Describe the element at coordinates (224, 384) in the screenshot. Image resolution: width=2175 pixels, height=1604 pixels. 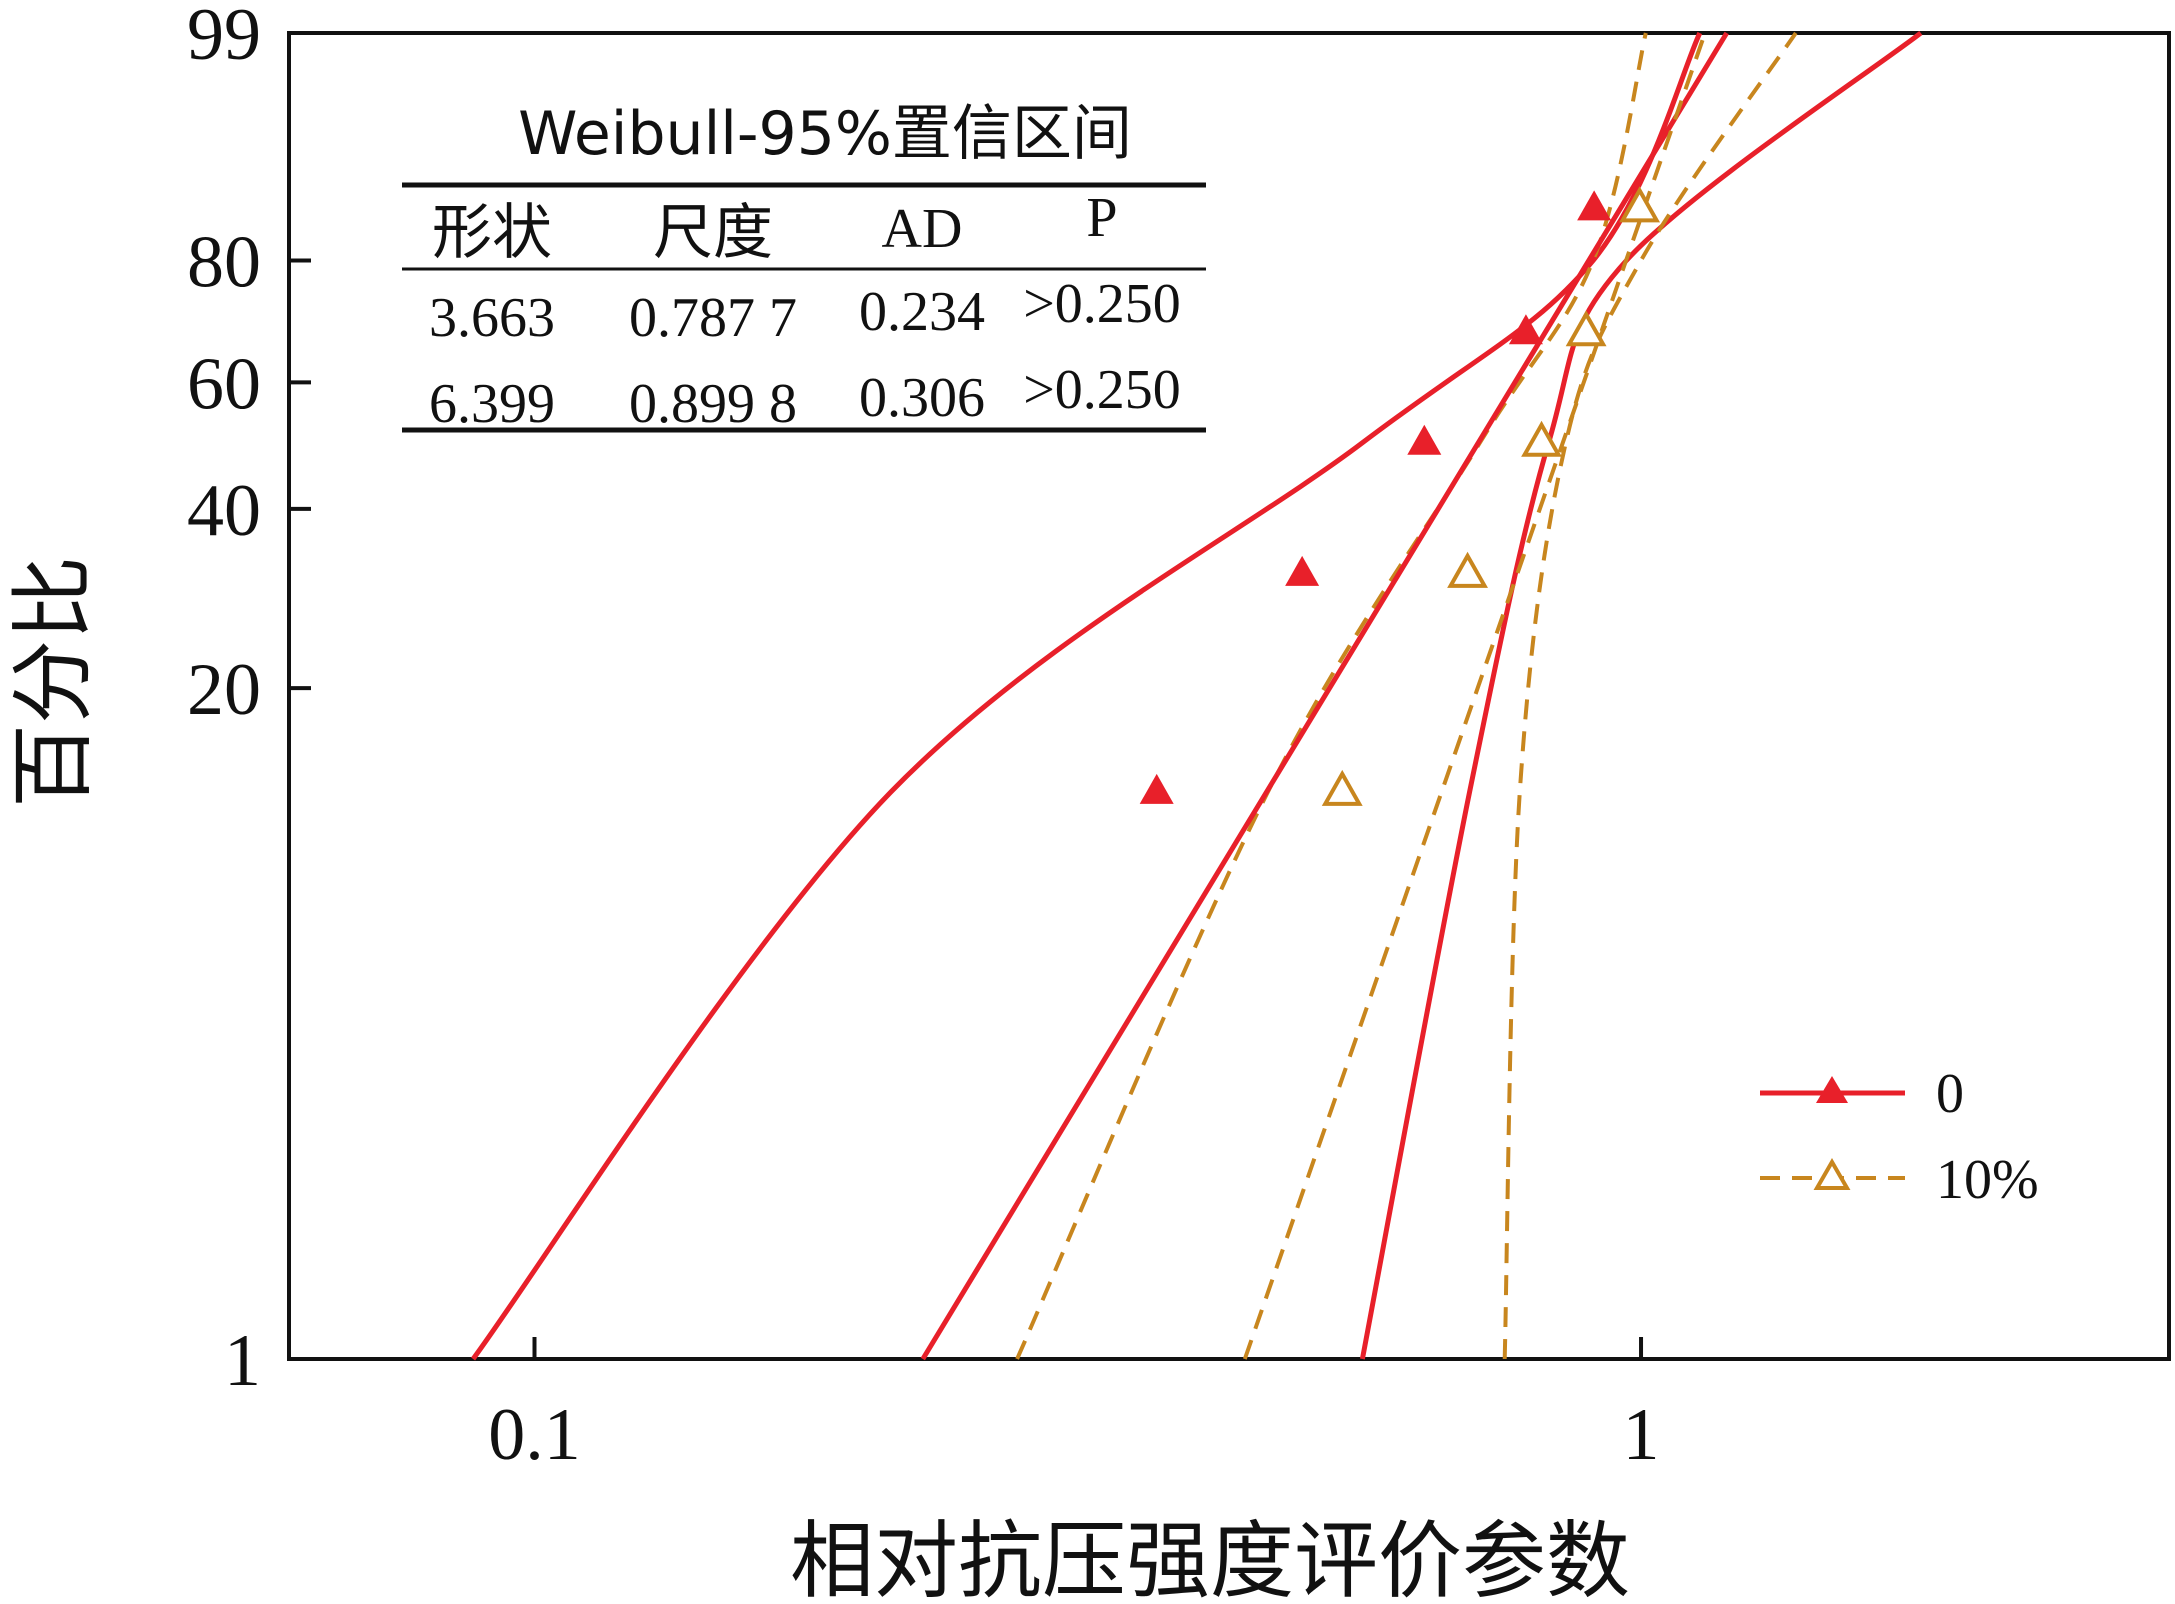
I see `y-tick-label: 60` at that location.